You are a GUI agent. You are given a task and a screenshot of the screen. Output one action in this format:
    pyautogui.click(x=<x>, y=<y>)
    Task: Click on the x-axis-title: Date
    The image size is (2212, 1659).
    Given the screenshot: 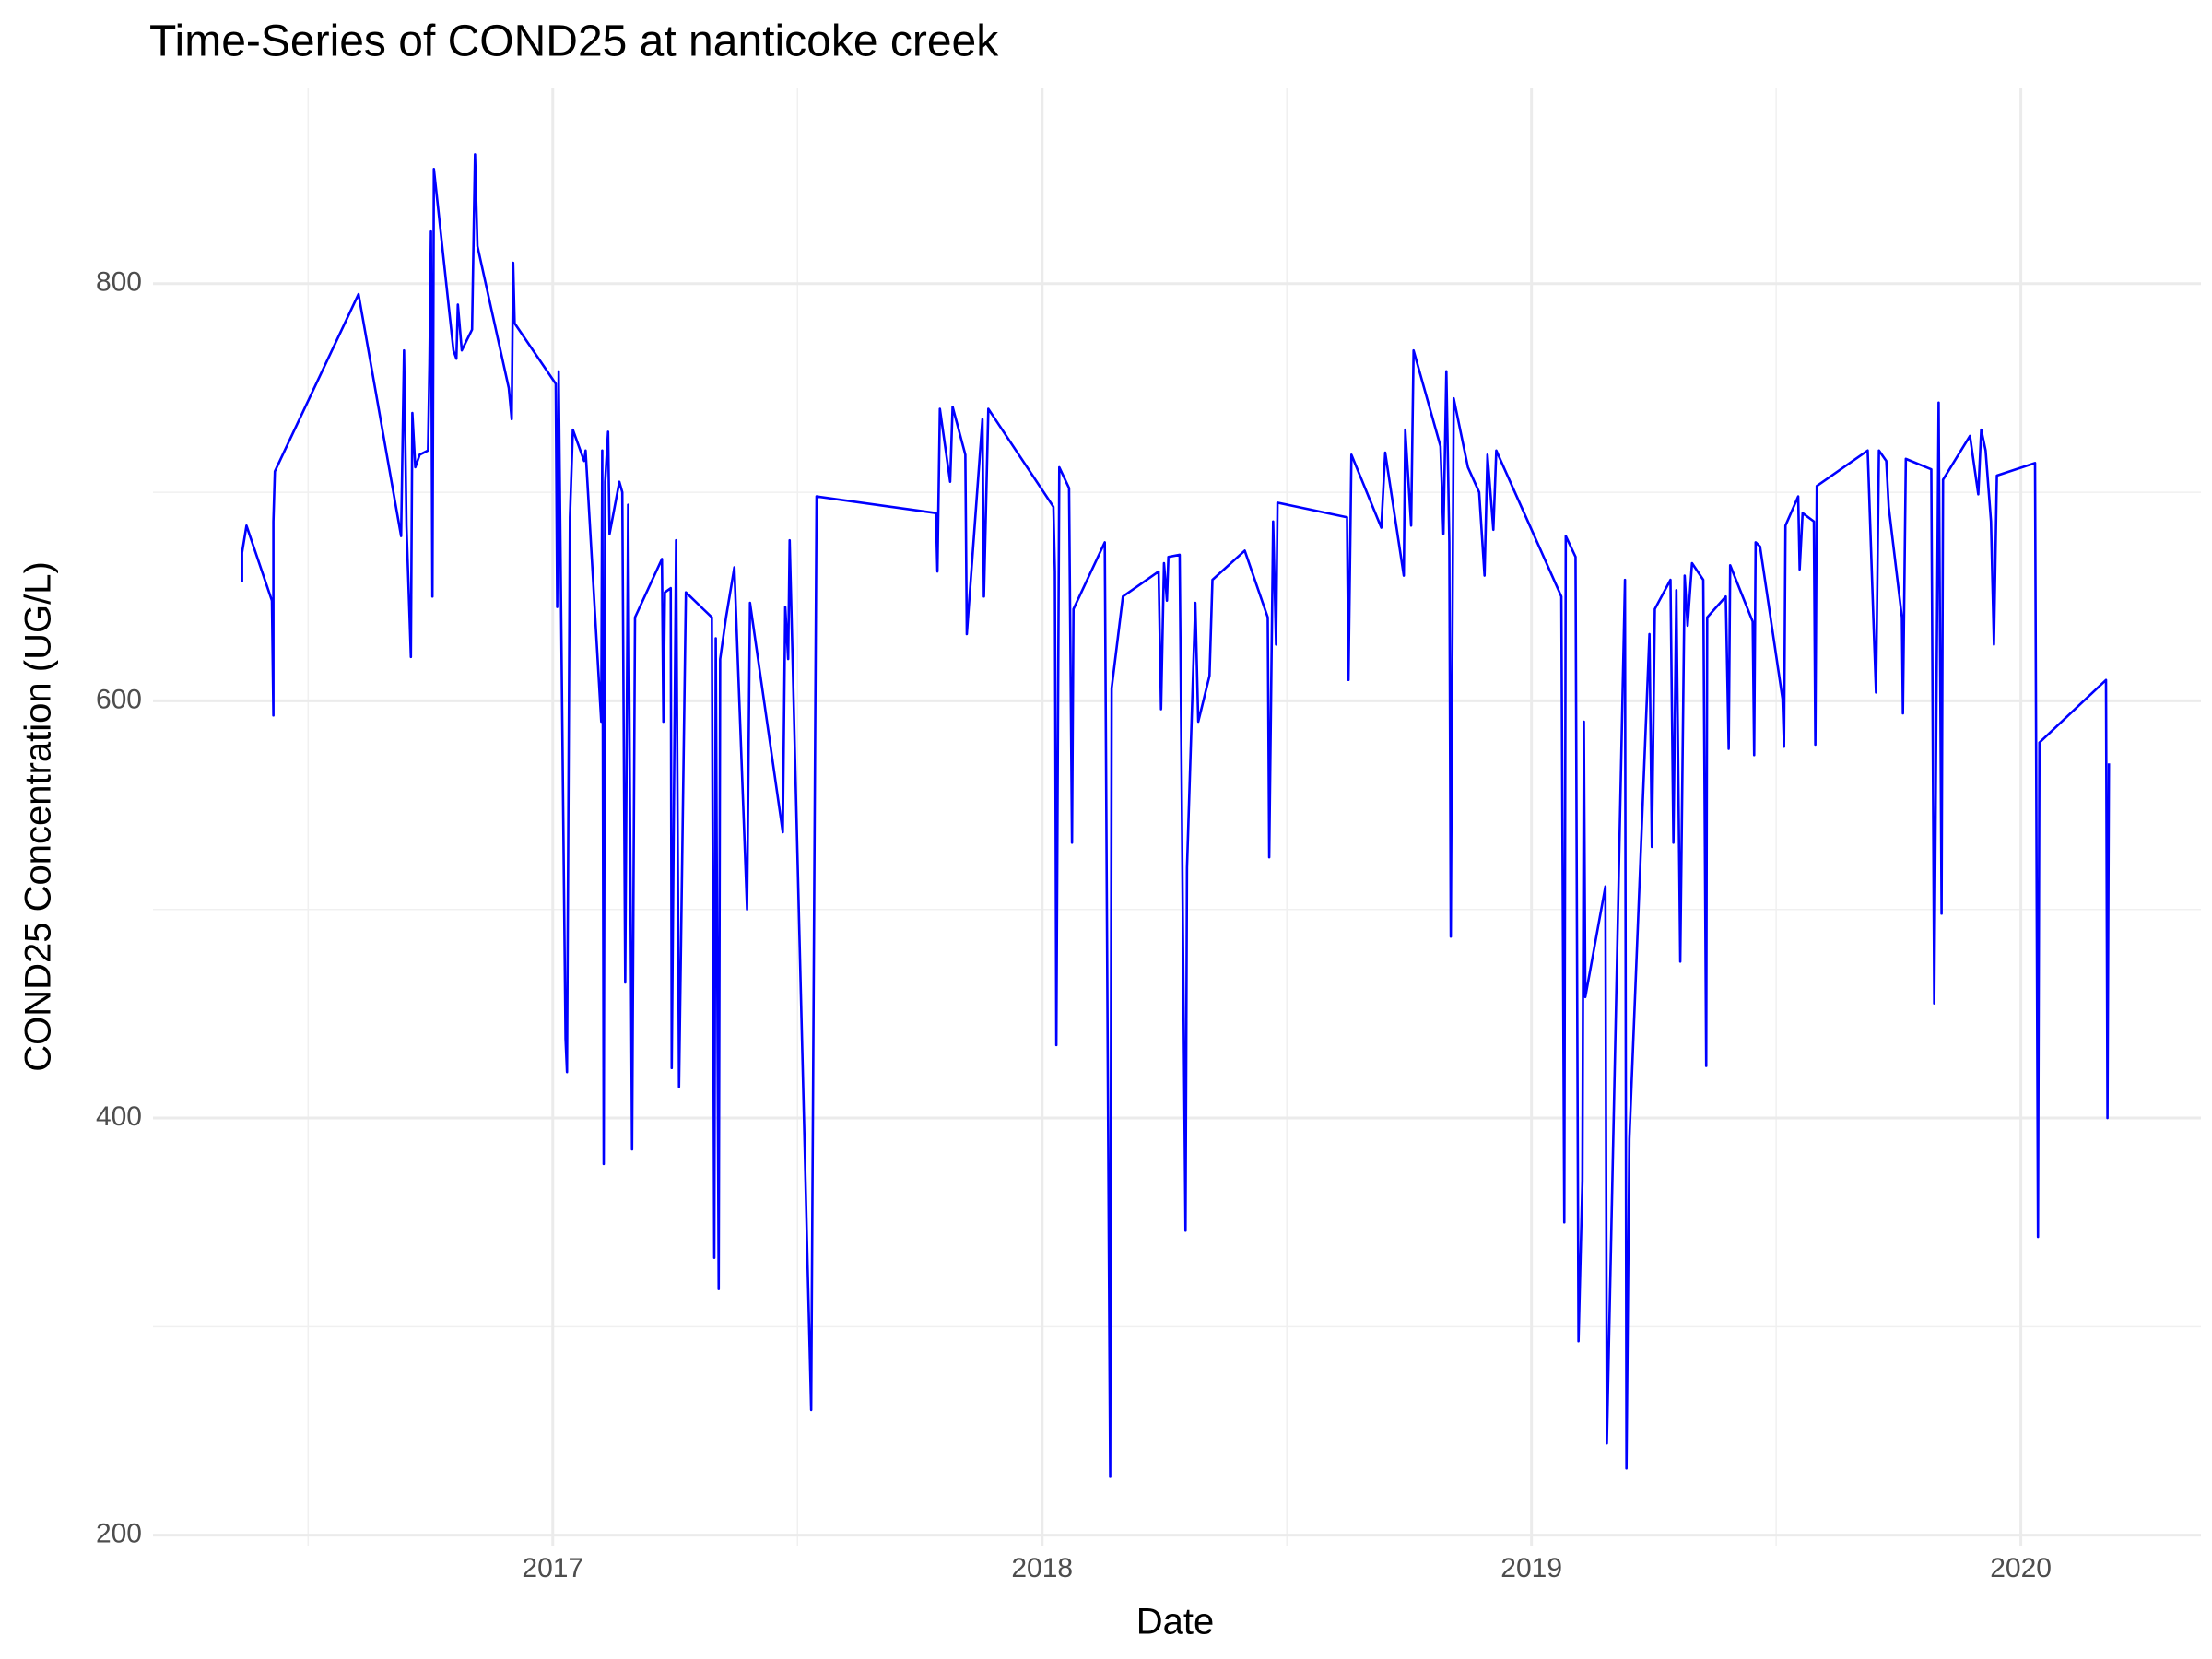 What is the action you would take?
    pyautogui.click(x=1175, y=1622)
    